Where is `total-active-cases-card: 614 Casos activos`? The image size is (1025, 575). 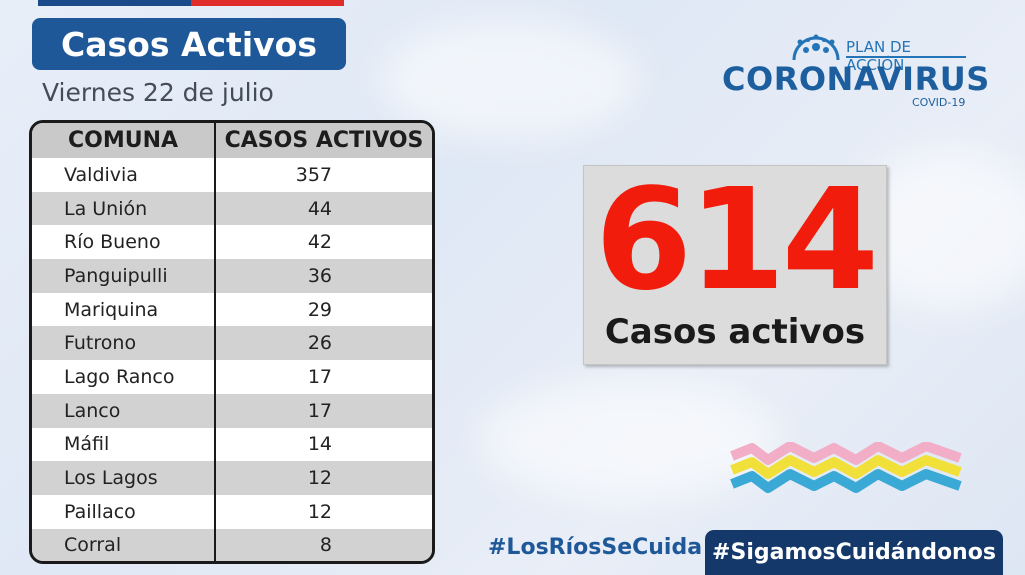 total-active-cases-card: 614 Casos activos is located at coordinates (735, 265).